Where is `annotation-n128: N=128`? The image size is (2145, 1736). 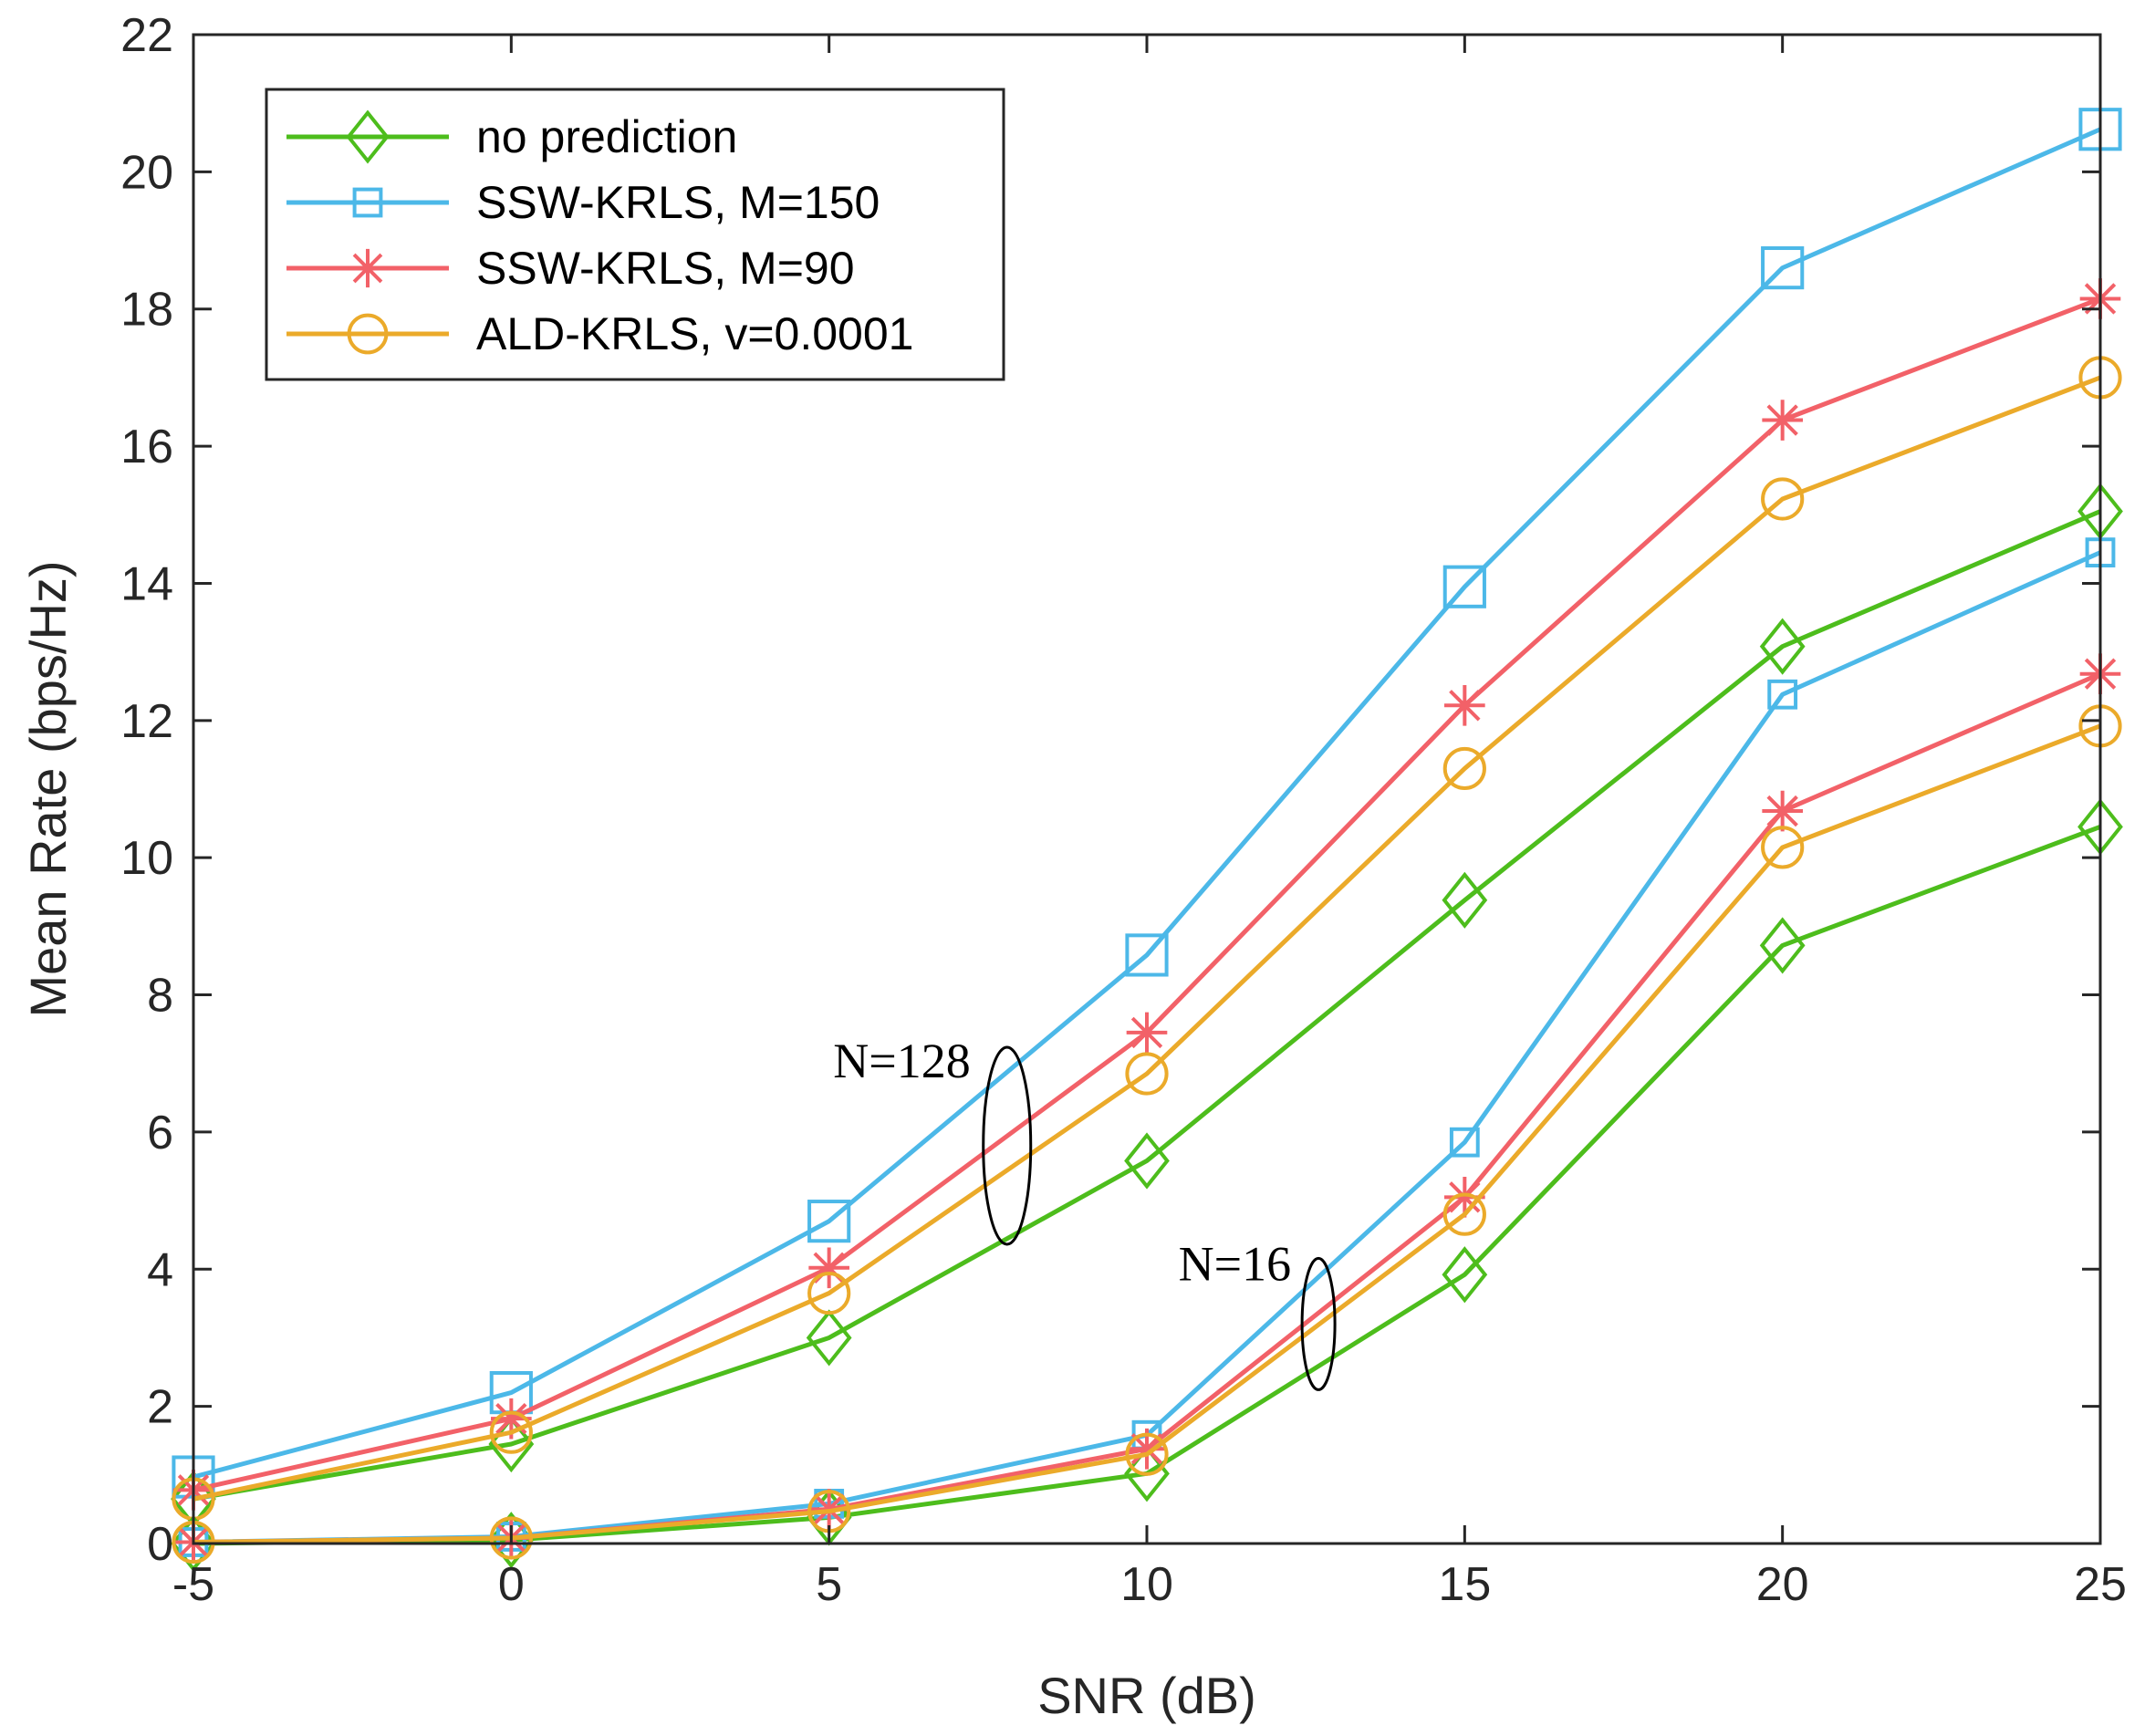
annotation-n128: N=128 is located at coordinates (933, 1140).